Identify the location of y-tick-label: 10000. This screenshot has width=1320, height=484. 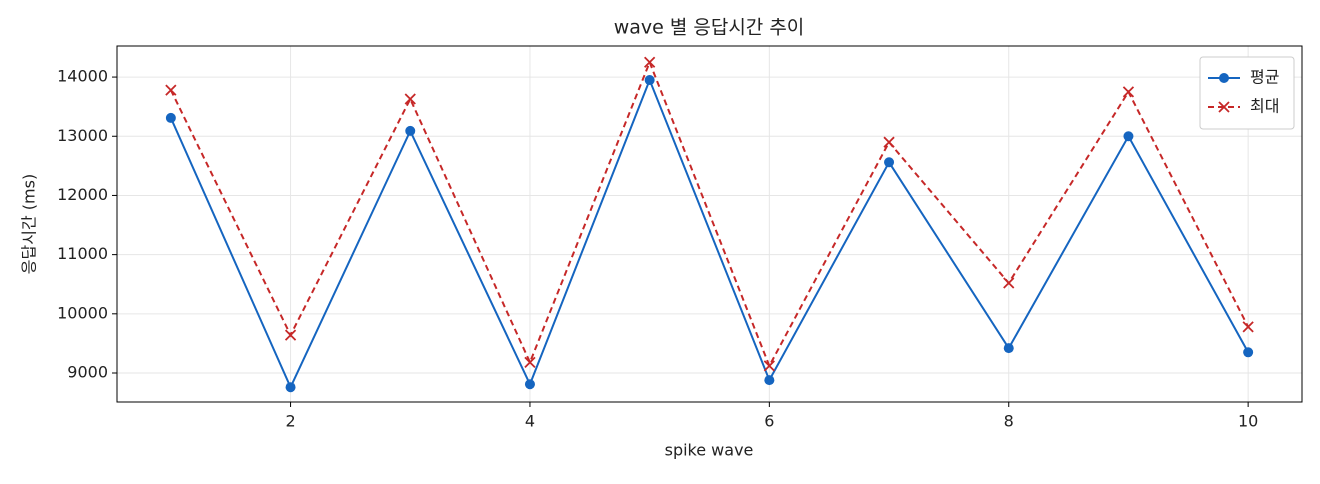
(82, 312).